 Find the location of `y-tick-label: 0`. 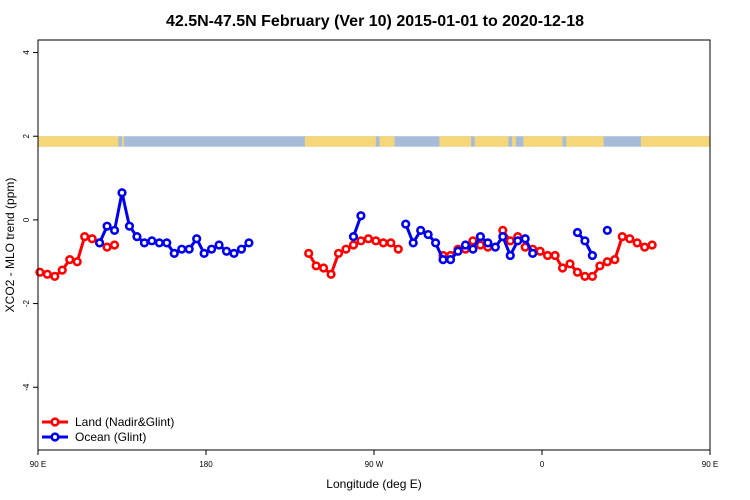

y-tick-label: 0 is located at coordinates (26, 219).